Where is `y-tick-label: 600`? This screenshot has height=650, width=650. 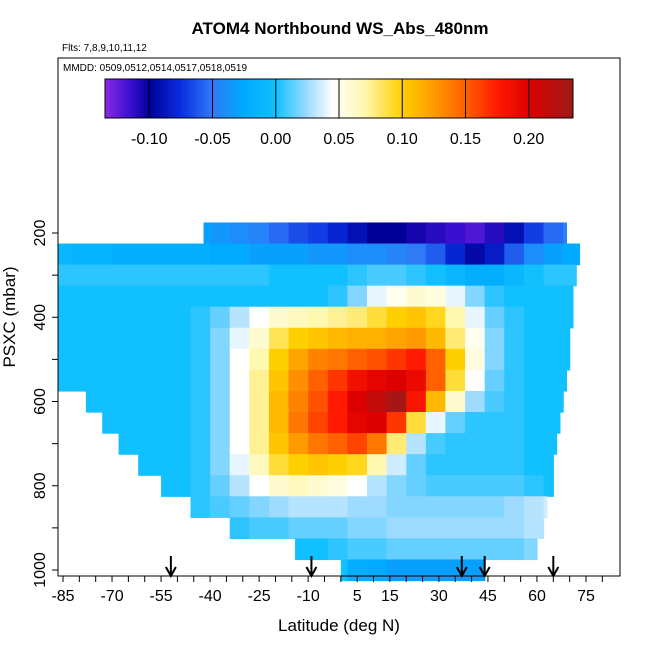 y-tick-label: 600 is located at coordinates (40, 401).